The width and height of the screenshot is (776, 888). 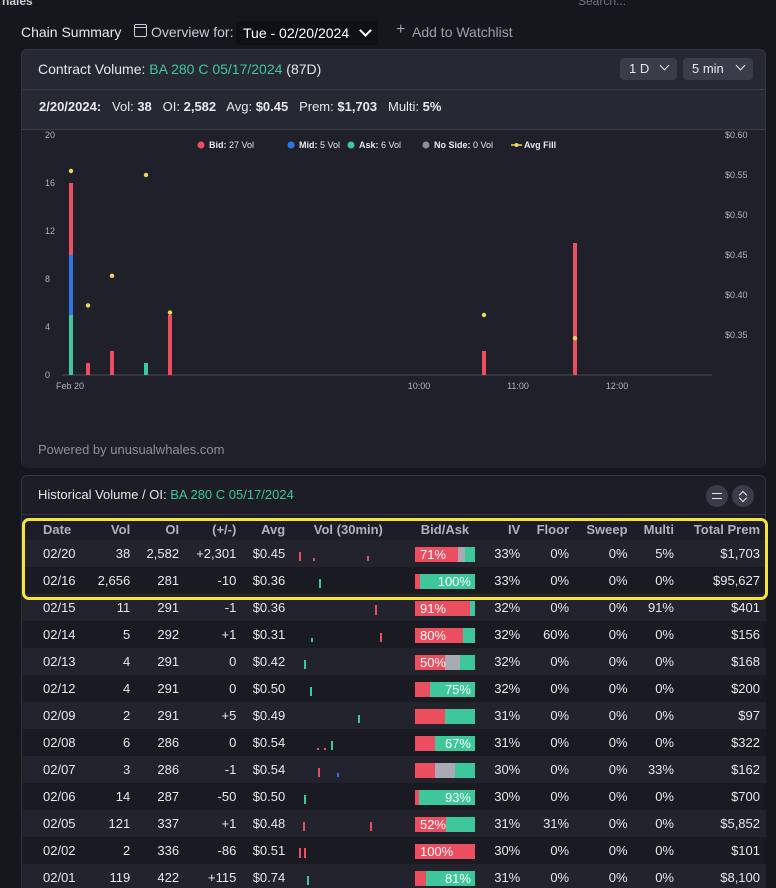 I want to click on column-header: Vol, so click(x=120, y=529).